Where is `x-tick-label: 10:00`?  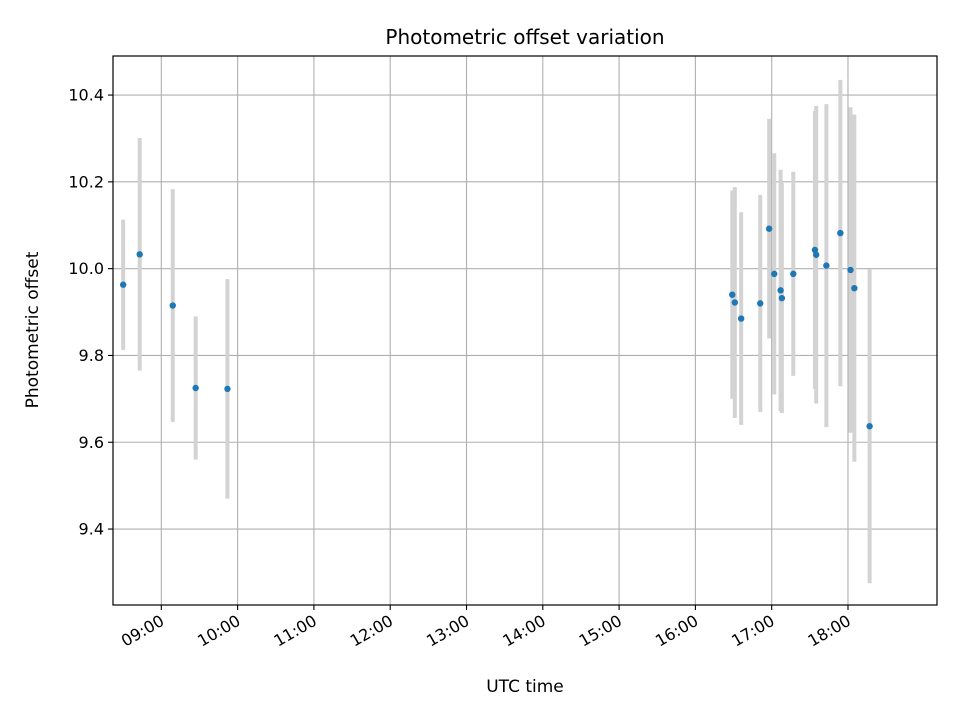 x-tick-label: 10:00 is located at coordinates (218, 631).